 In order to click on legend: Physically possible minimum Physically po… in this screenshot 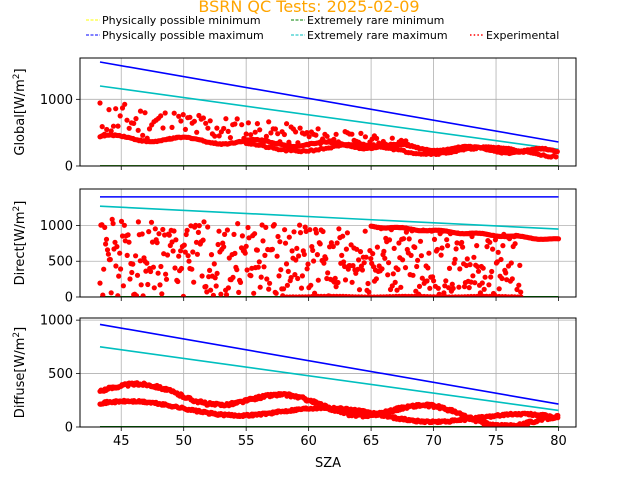, I will do `click(322, 28)`.